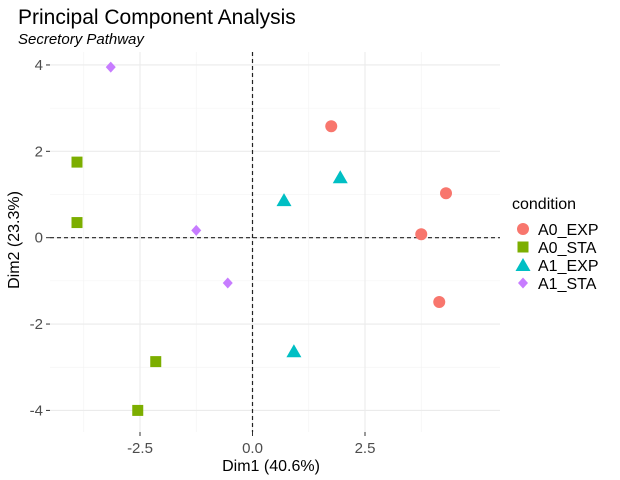 This screenshot has width=620, height=480. Describe the element at coordinates (271, 466) in the screenshot. I see `x-axis-label: Dim1 (40.6%)` at that location.